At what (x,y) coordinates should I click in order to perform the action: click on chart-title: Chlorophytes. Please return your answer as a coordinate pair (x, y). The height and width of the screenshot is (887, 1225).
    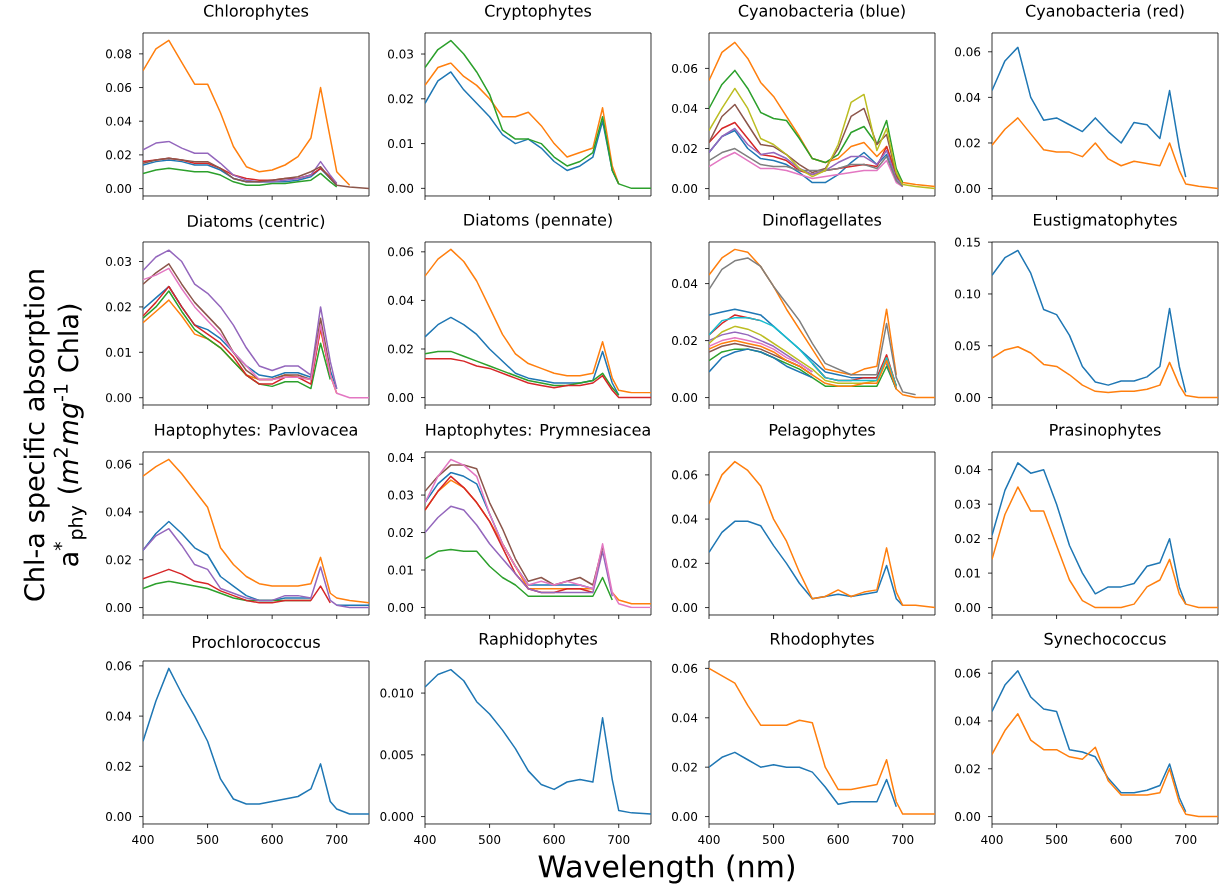
    Looking at the image, I should click on (256, 12).